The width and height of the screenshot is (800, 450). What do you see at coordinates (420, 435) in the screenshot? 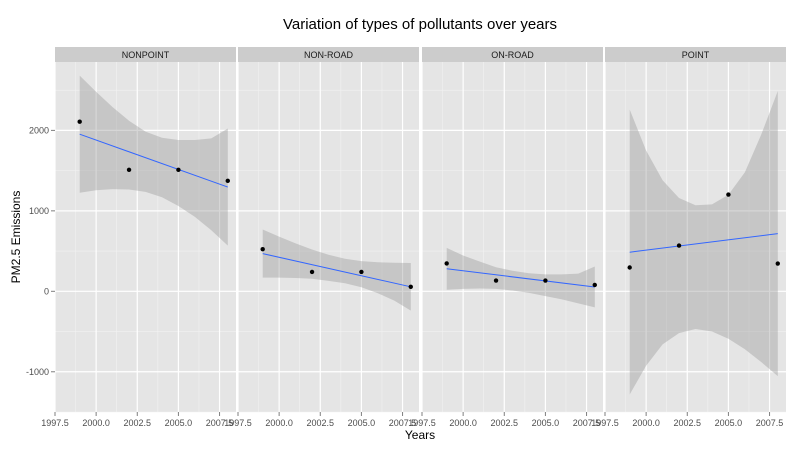
I see `x-axis-title: Years` at bounding box center [420, 435].